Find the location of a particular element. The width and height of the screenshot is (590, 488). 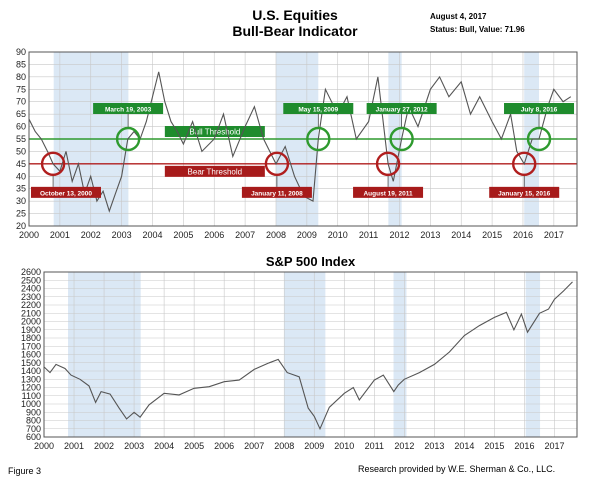

y-tick-label: 2500 is located at coordinates (31, 280).